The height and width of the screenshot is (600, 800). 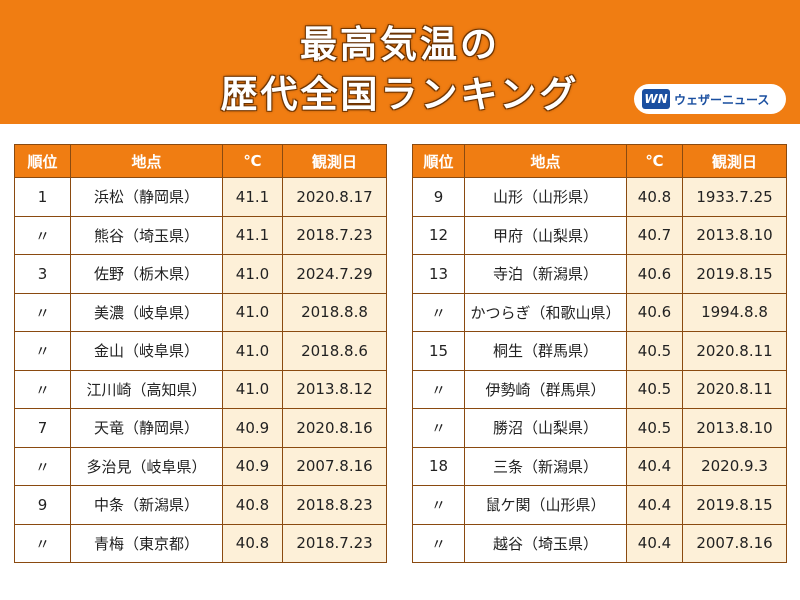 What do you see at coordinates (734, 312) in the screenshot?
I see `date-cell: 1994.8.8` at bounding box center [734, 312].